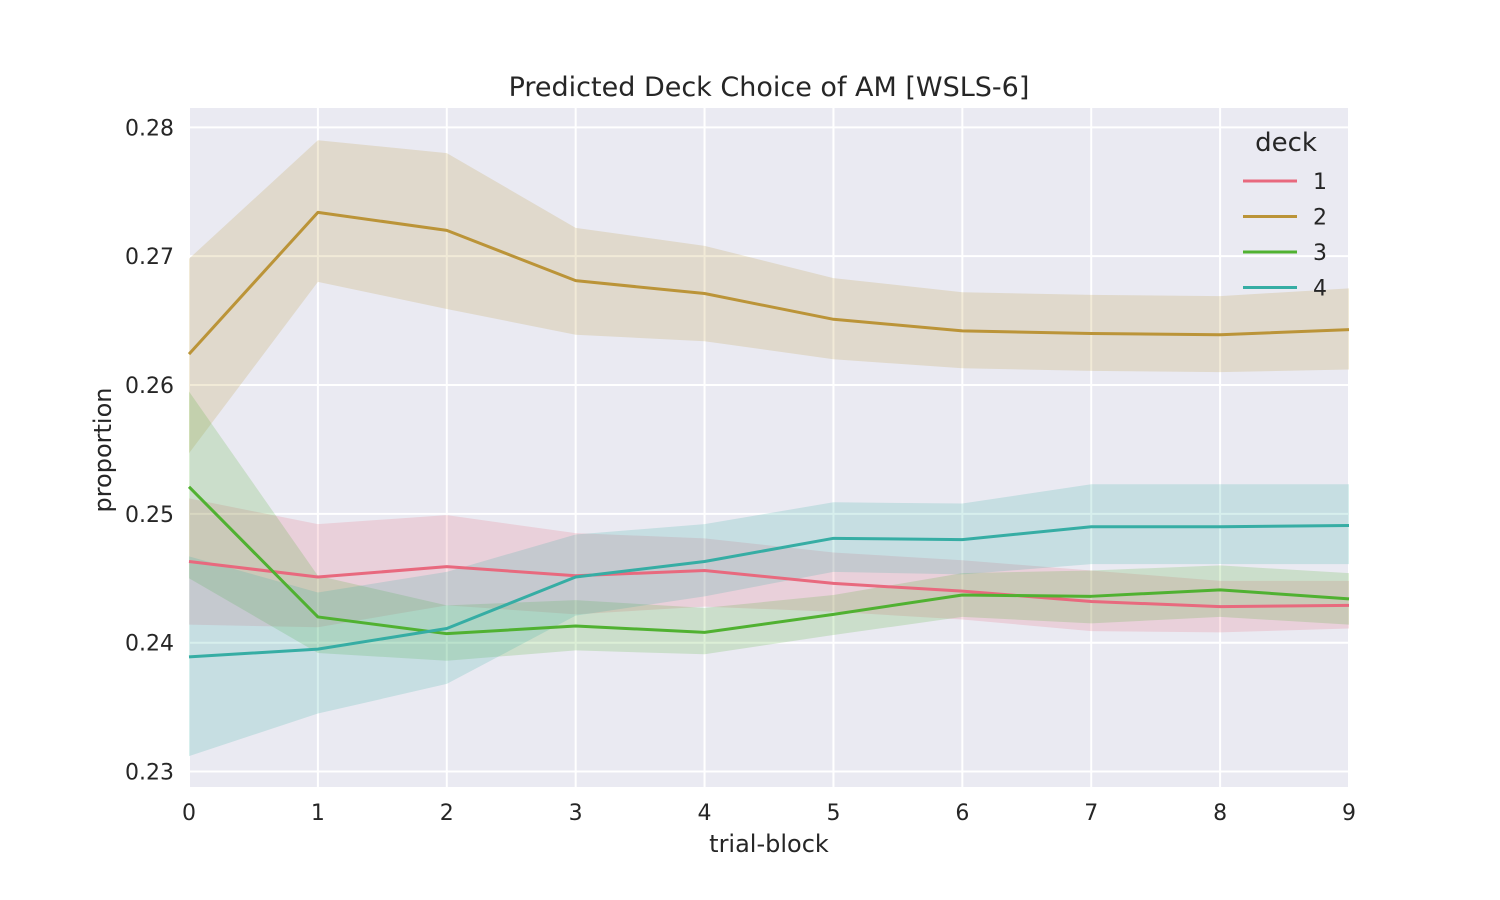 The image size is (1500, 900). I want to click on y-axis-label: proportion, so click(103, 449).